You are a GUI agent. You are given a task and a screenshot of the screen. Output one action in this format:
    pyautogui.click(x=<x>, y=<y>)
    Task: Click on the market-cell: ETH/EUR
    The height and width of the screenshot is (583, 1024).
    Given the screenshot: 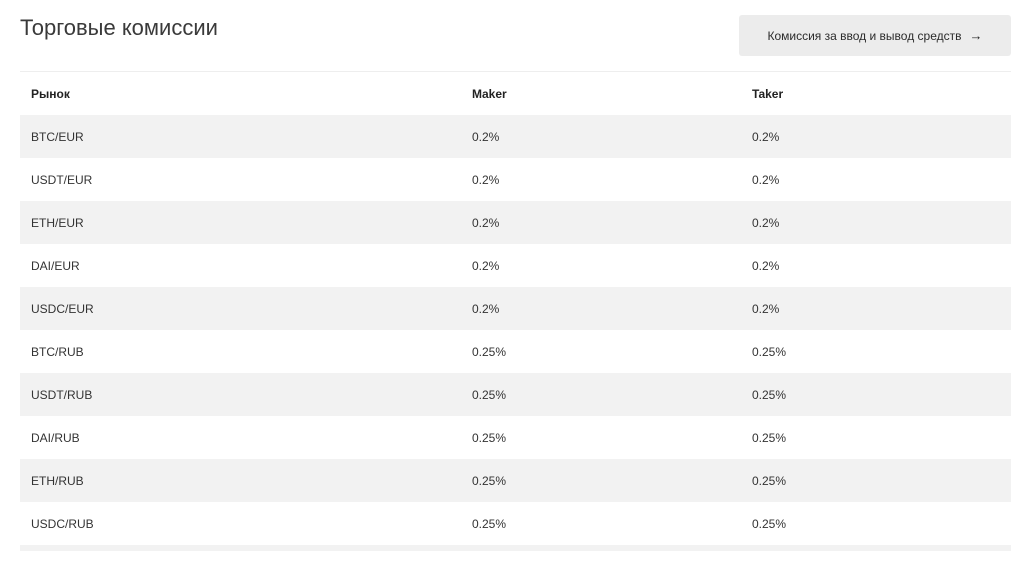 What is the action you would take?
    pyautogui.click(x=57, y=222)
    